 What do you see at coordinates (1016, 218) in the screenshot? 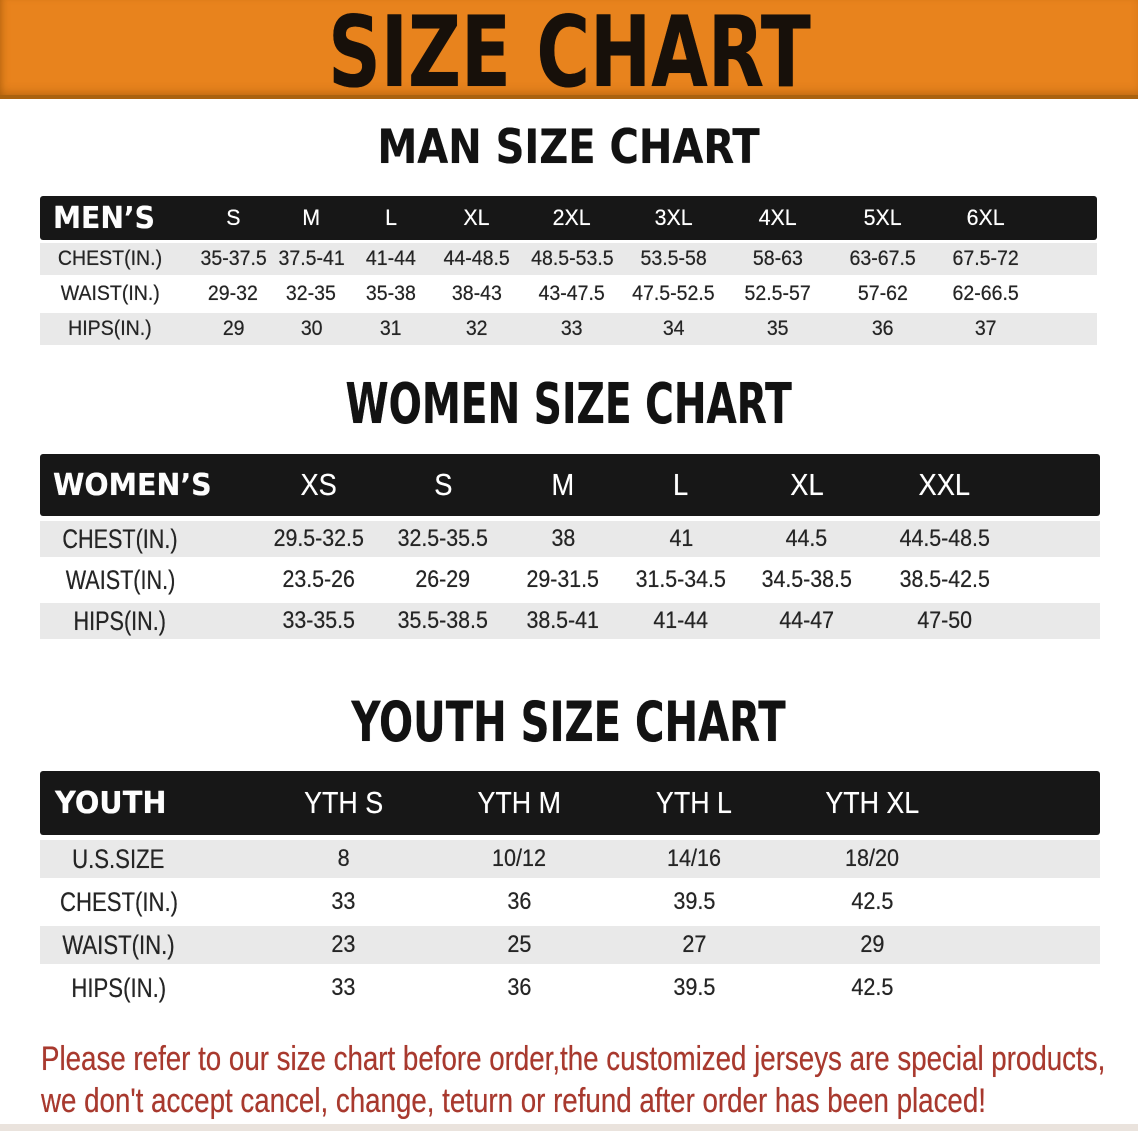
I see `size-column-header: 6XL` at bounding box center [1016, 218].